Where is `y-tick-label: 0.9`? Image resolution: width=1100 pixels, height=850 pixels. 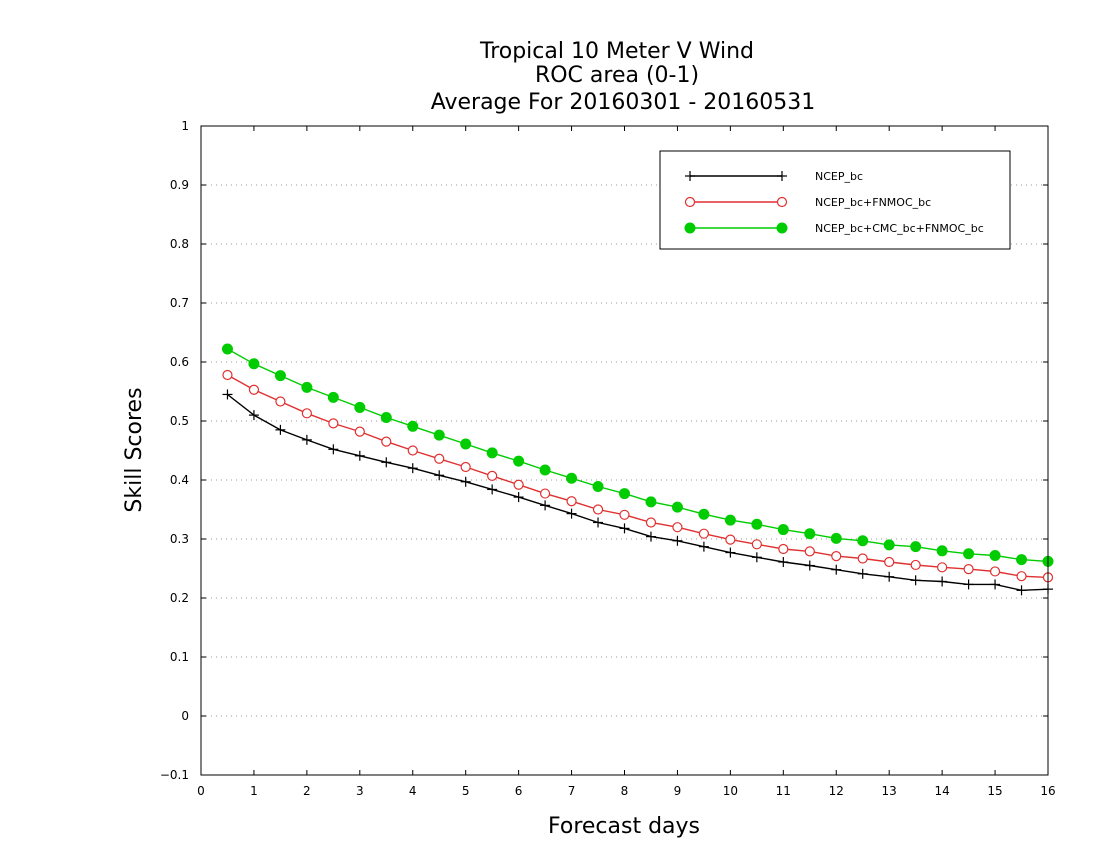 y-tick-label: 0.9 is located at coordinates (179, 185).